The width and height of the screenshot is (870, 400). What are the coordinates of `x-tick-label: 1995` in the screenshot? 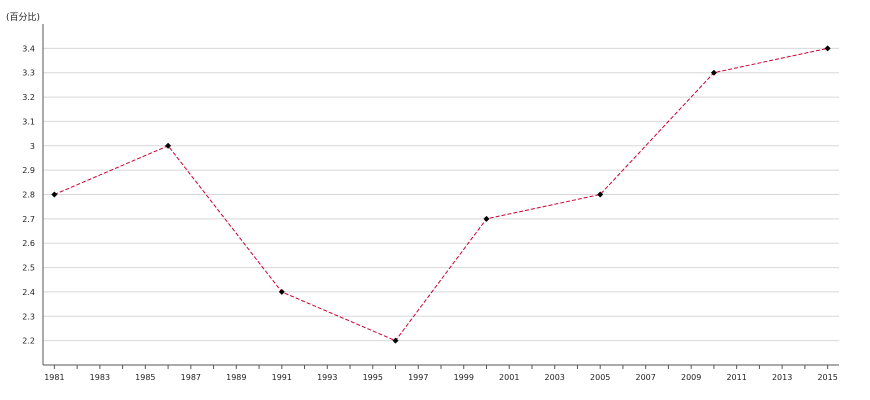 It's located at (373, 377).